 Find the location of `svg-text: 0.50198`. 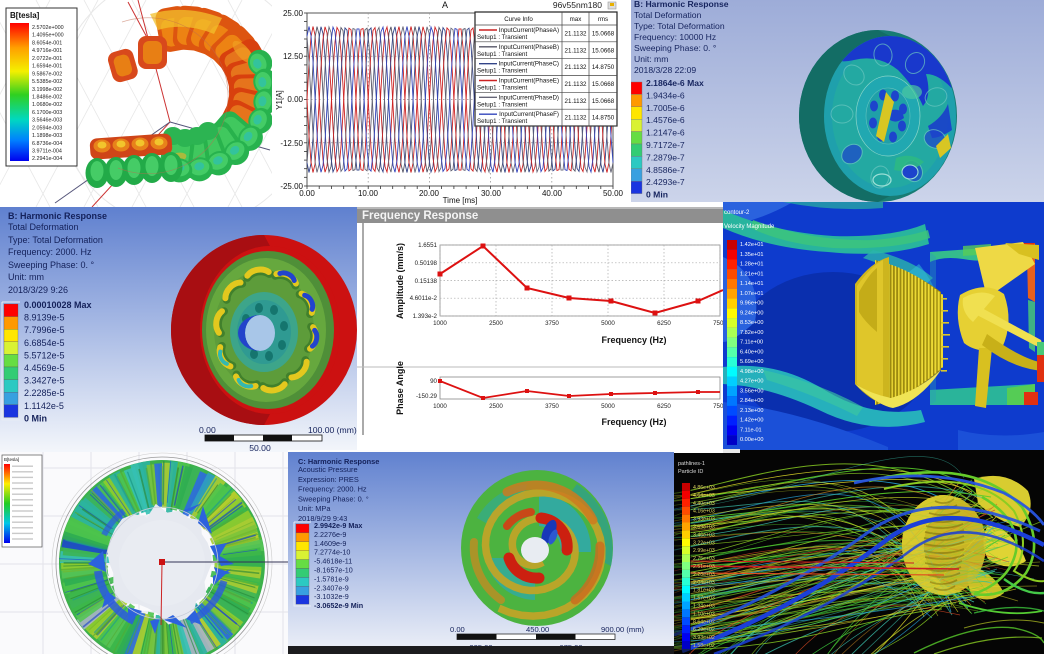

svg-text: 0.50198 is located at coordinates (426, 263).